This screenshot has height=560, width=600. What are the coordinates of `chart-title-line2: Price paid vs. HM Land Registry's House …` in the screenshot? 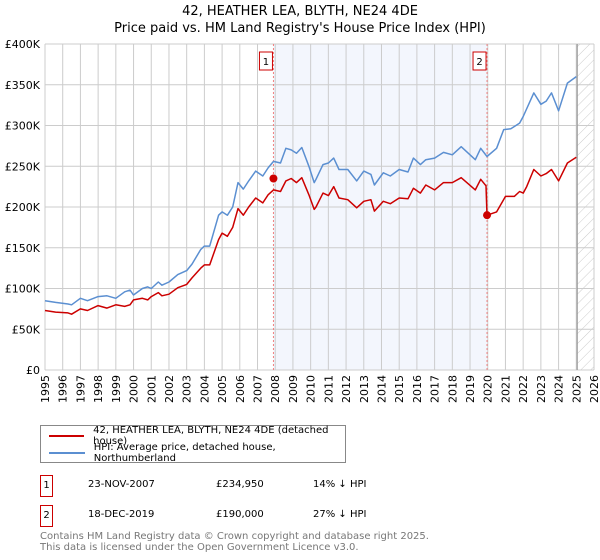 It's located at (300, 28).